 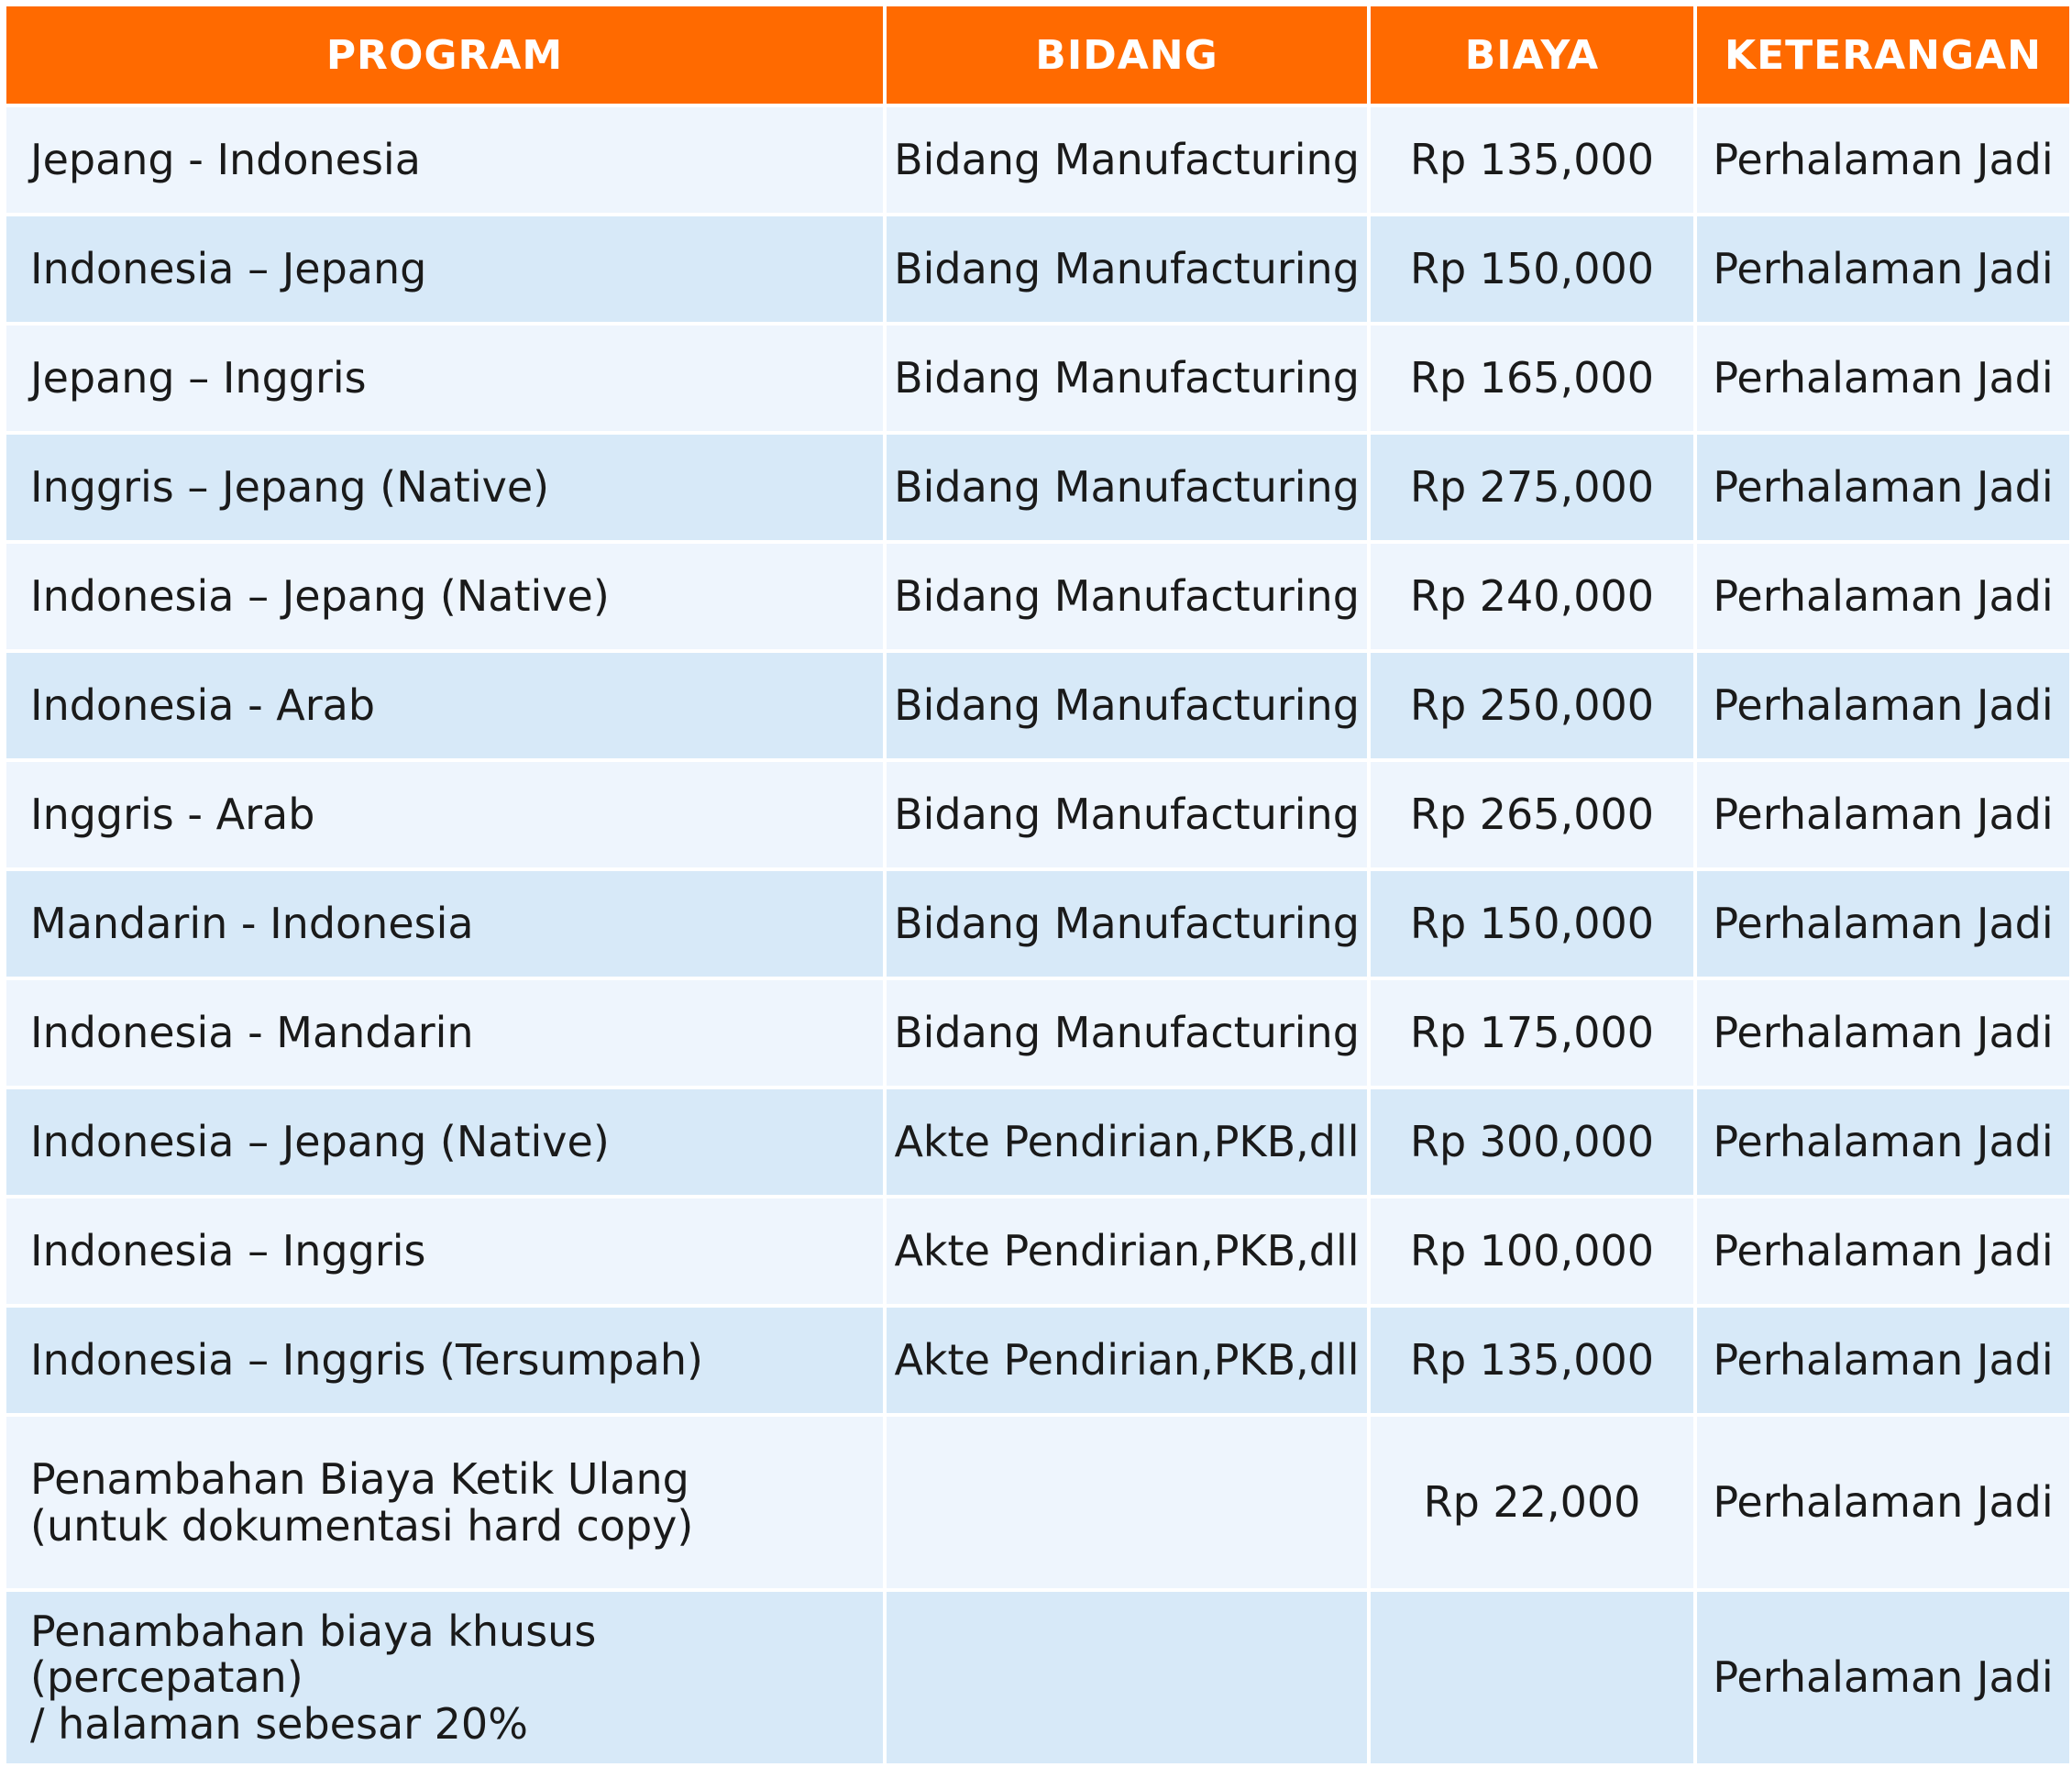 I want to click on cell-biaya, so click(x=1532, y=1677).